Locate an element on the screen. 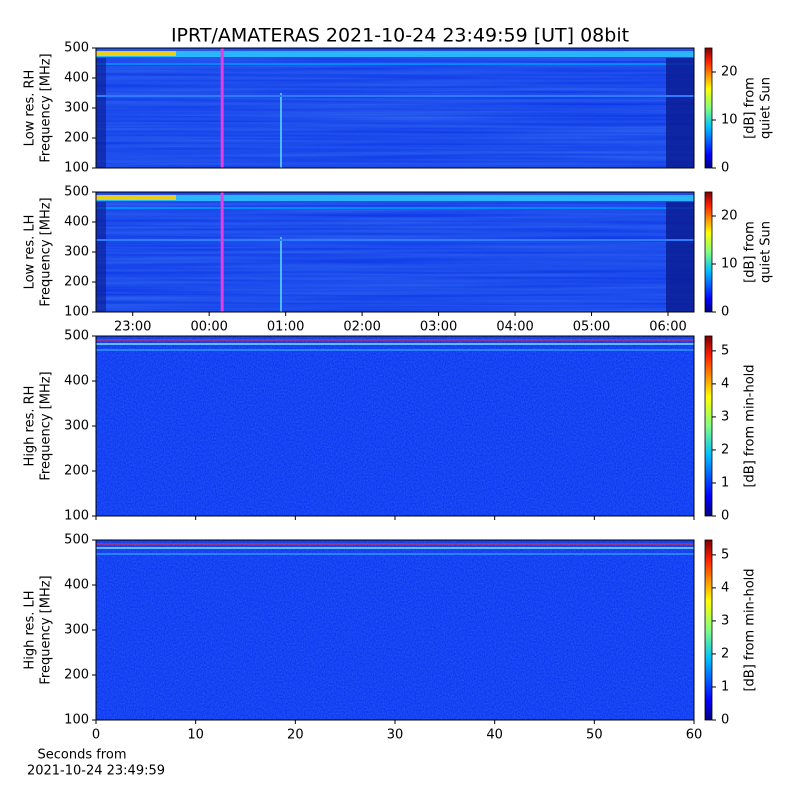 This screenshot has width=800, height=804. x-tick-label: 30 is located at coordinates (395, 735).